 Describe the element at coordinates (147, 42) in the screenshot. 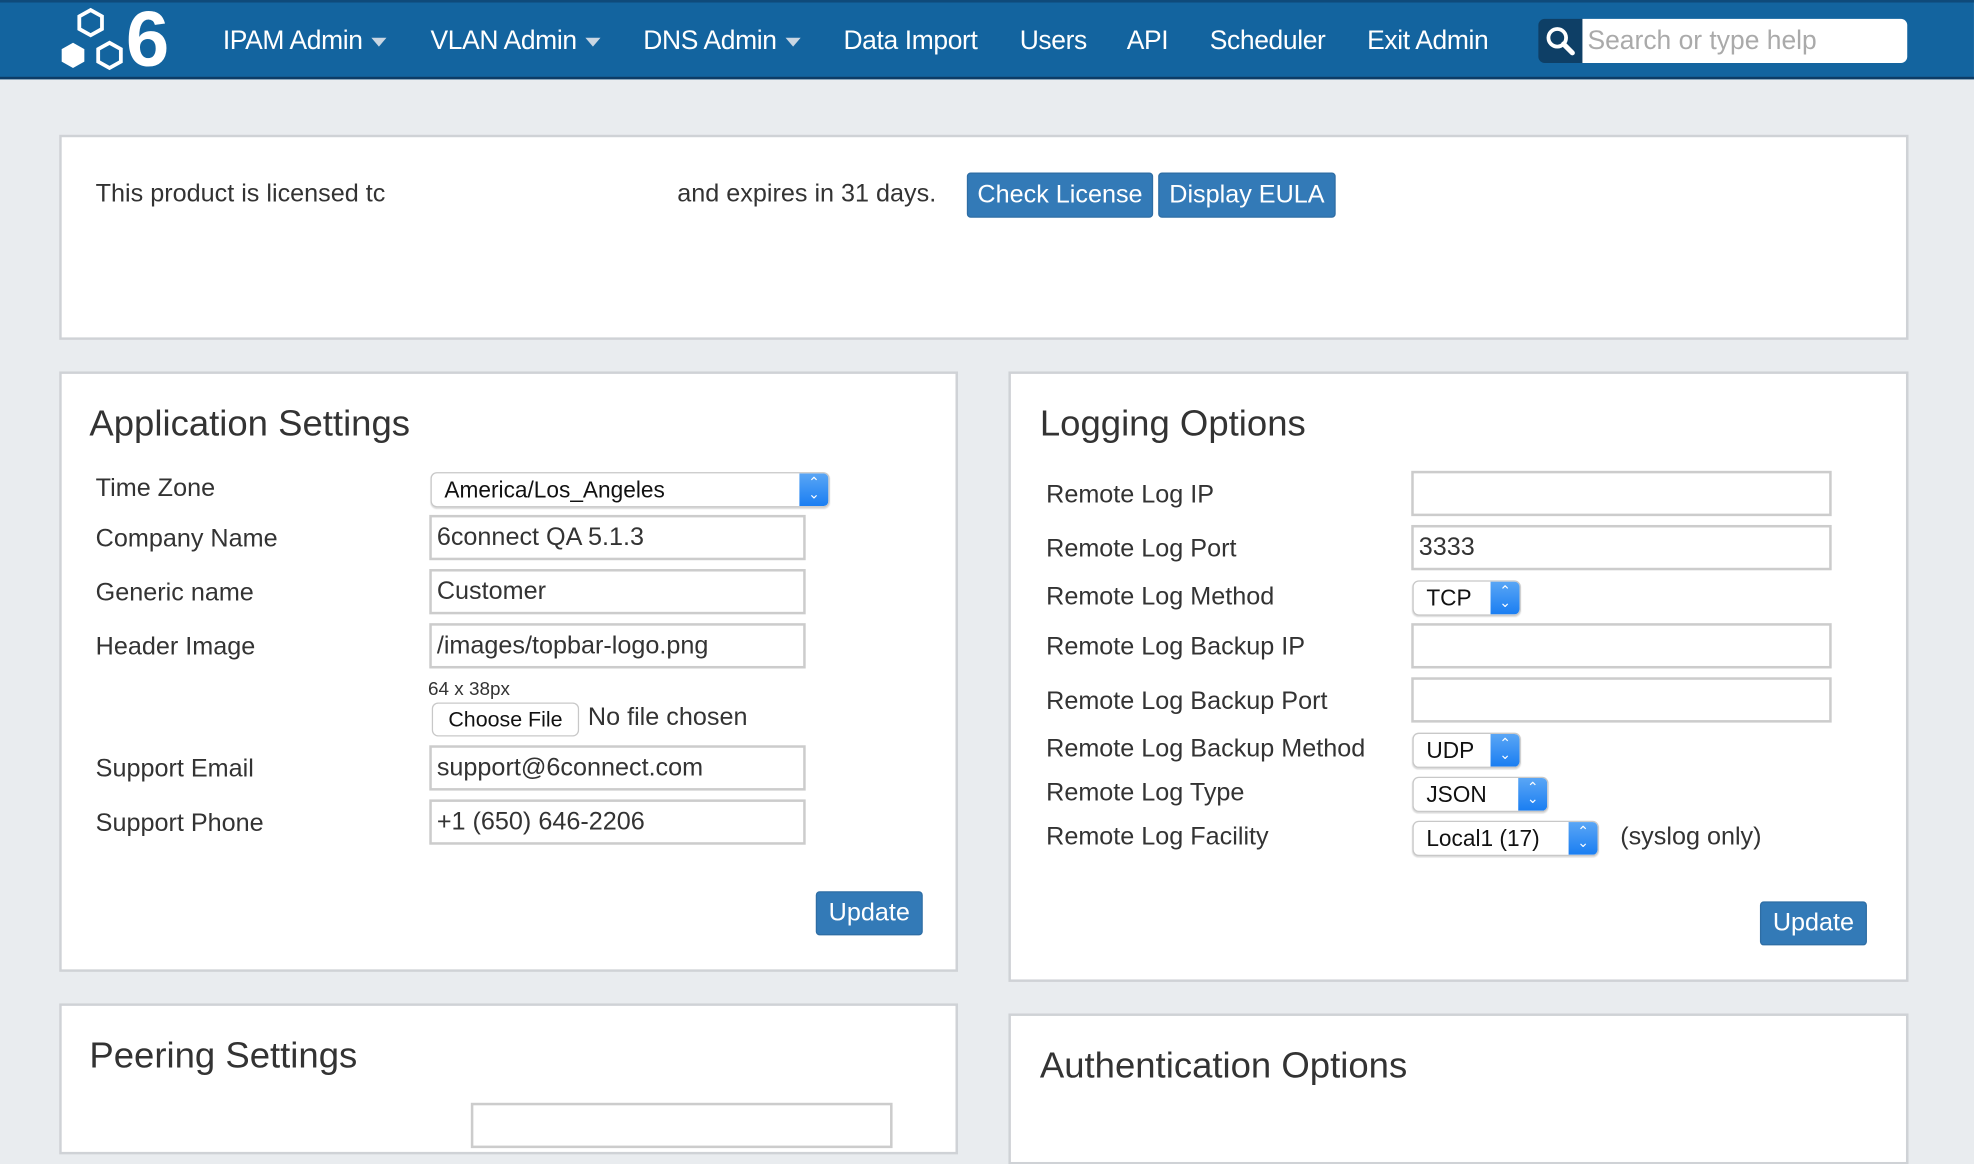

I see `logo-six: 6` at that location.